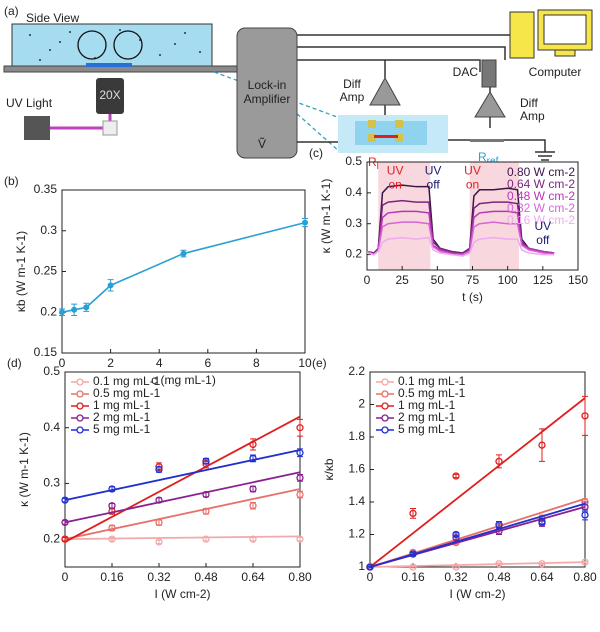 Image resolution: width=600 pixels, height=632 pixels. What do you see at coordinates (432, 381) in the screenshot?
I see `legend-label: 0.1 mg mL-1` at bounding box center [432, 381].